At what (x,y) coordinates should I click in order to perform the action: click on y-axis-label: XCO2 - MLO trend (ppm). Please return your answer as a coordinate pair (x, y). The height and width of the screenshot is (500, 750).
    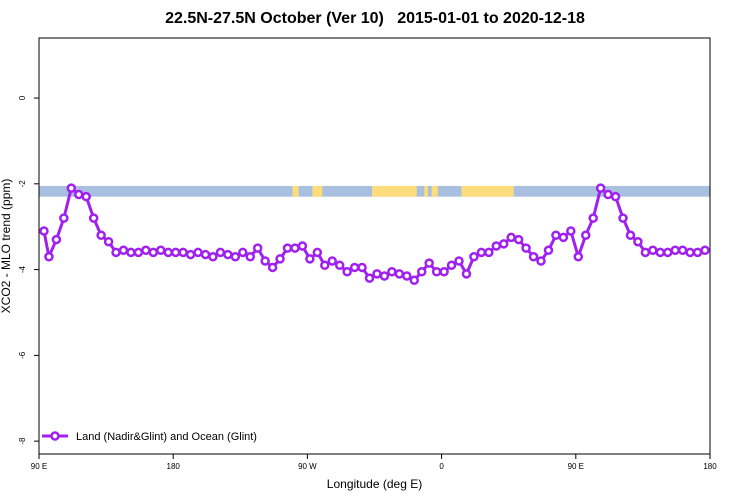
    Looking at the image, I should click on (6, 246).